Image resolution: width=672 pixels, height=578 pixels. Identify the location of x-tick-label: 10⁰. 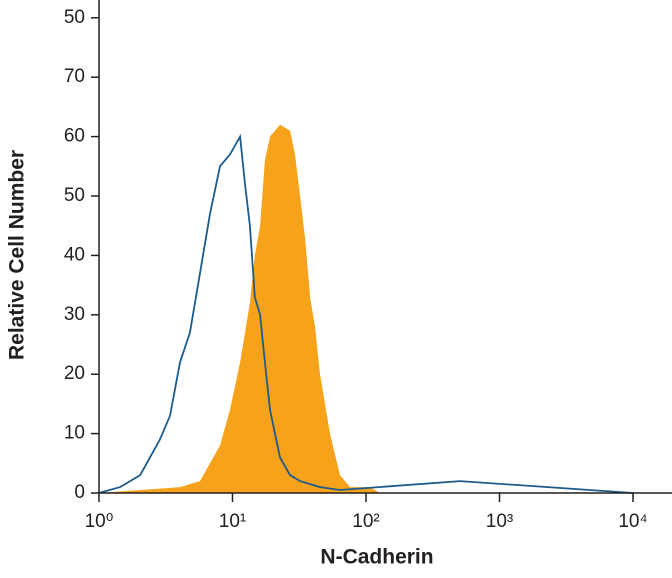
(99, 521).